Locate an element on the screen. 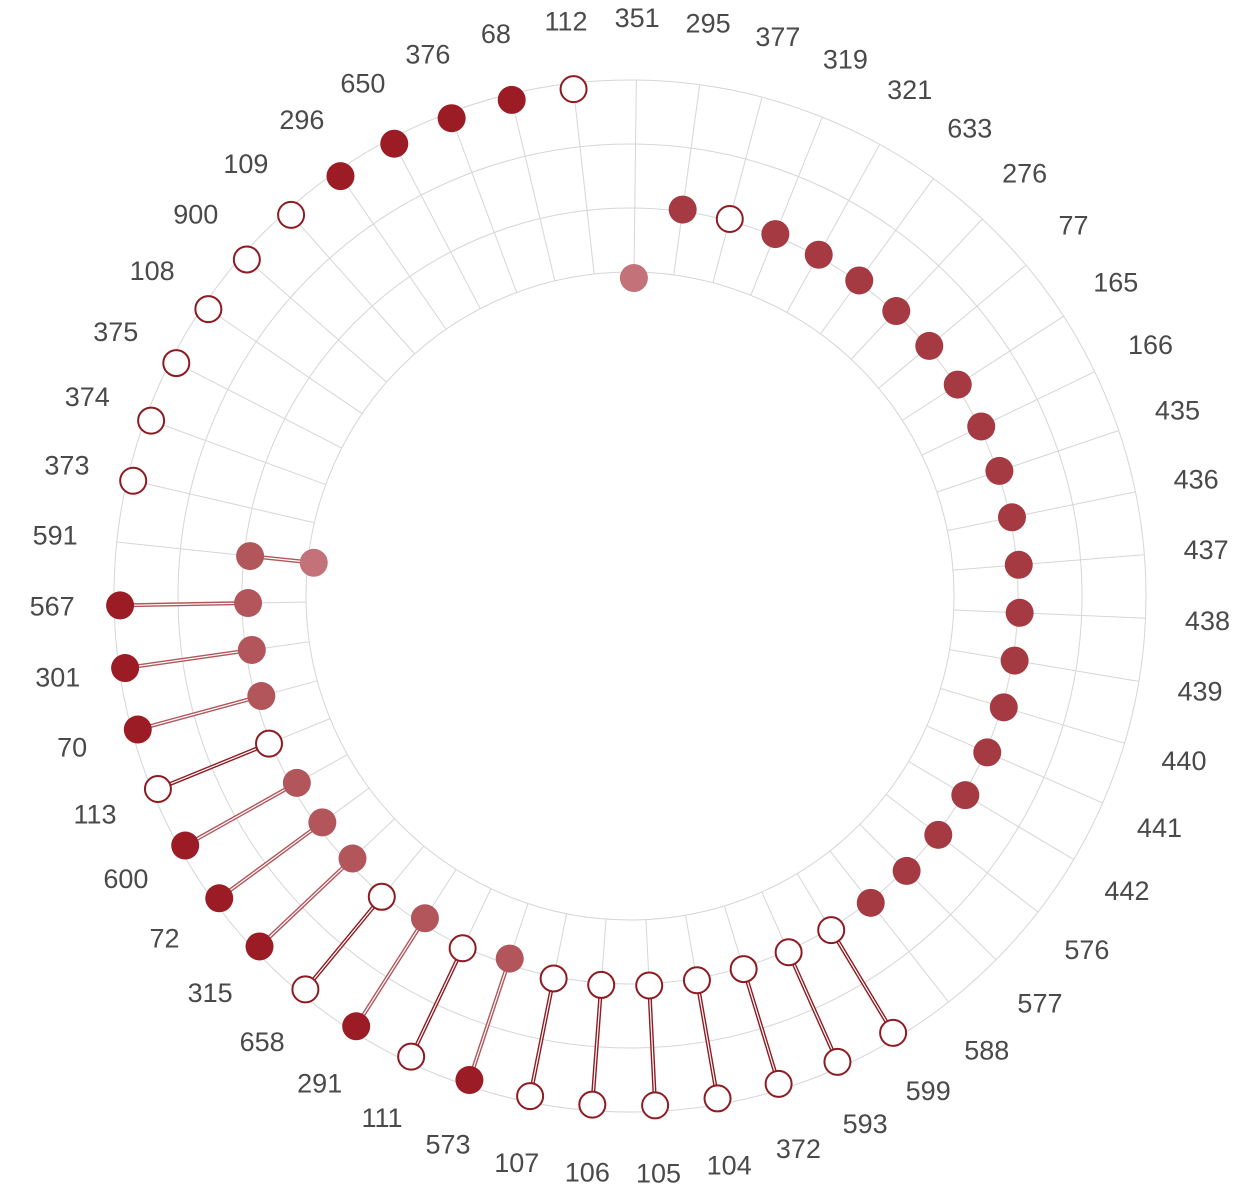 Image resolution: width=1238 pixels, height=1202 pixels. category-label: 437 is located at coordinates (1206, 550).